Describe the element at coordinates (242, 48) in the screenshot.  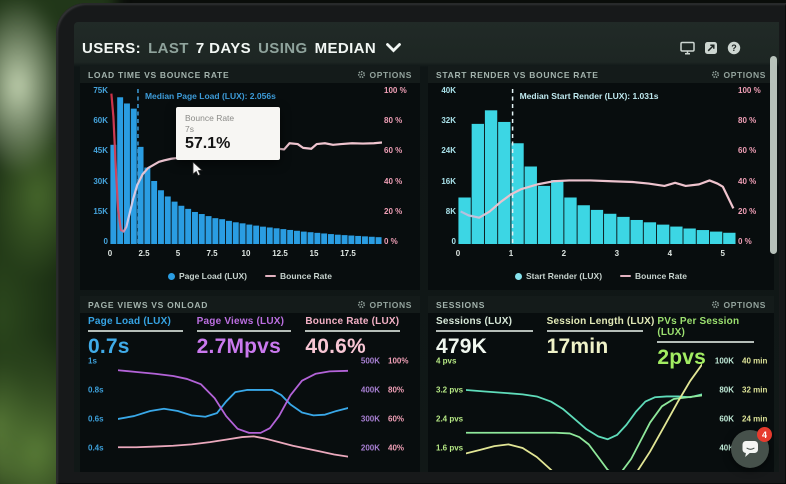
I see `page-title: USERS: LAST 7 DAYS USING MEDIAN` at that location.